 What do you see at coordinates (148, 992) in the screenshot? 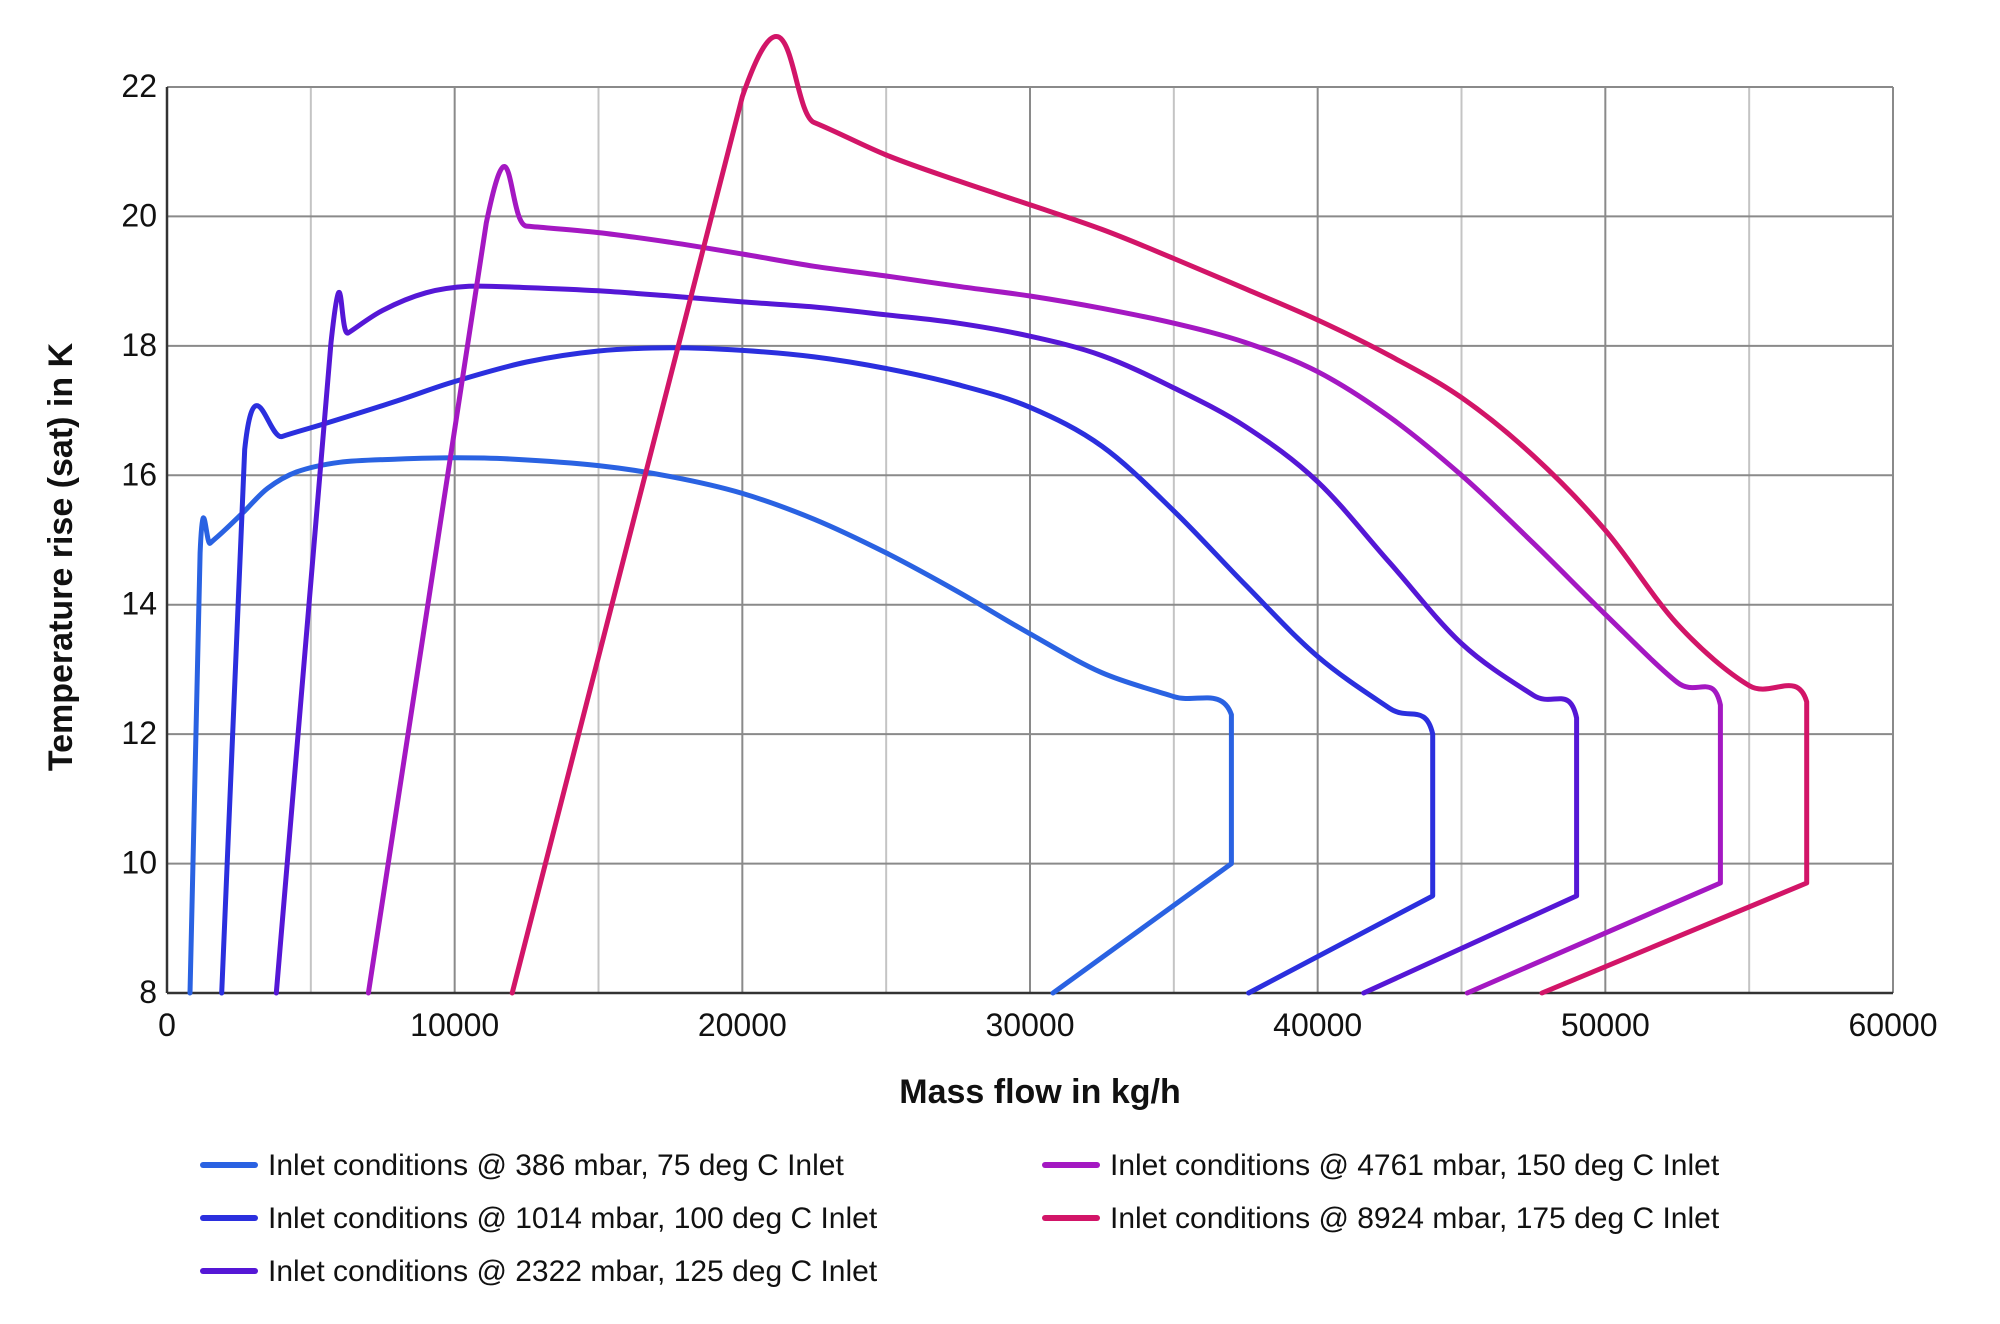
I see `y-tick-label: 8` at bounding box center [148, 992].